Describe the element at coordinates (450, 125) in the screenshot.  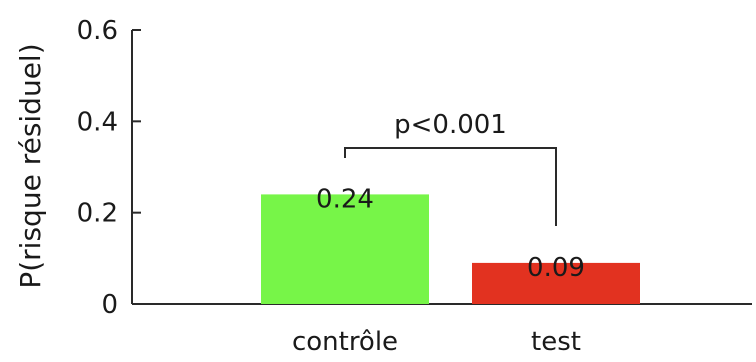
I see `p-value-label: p<0.001` at that location.